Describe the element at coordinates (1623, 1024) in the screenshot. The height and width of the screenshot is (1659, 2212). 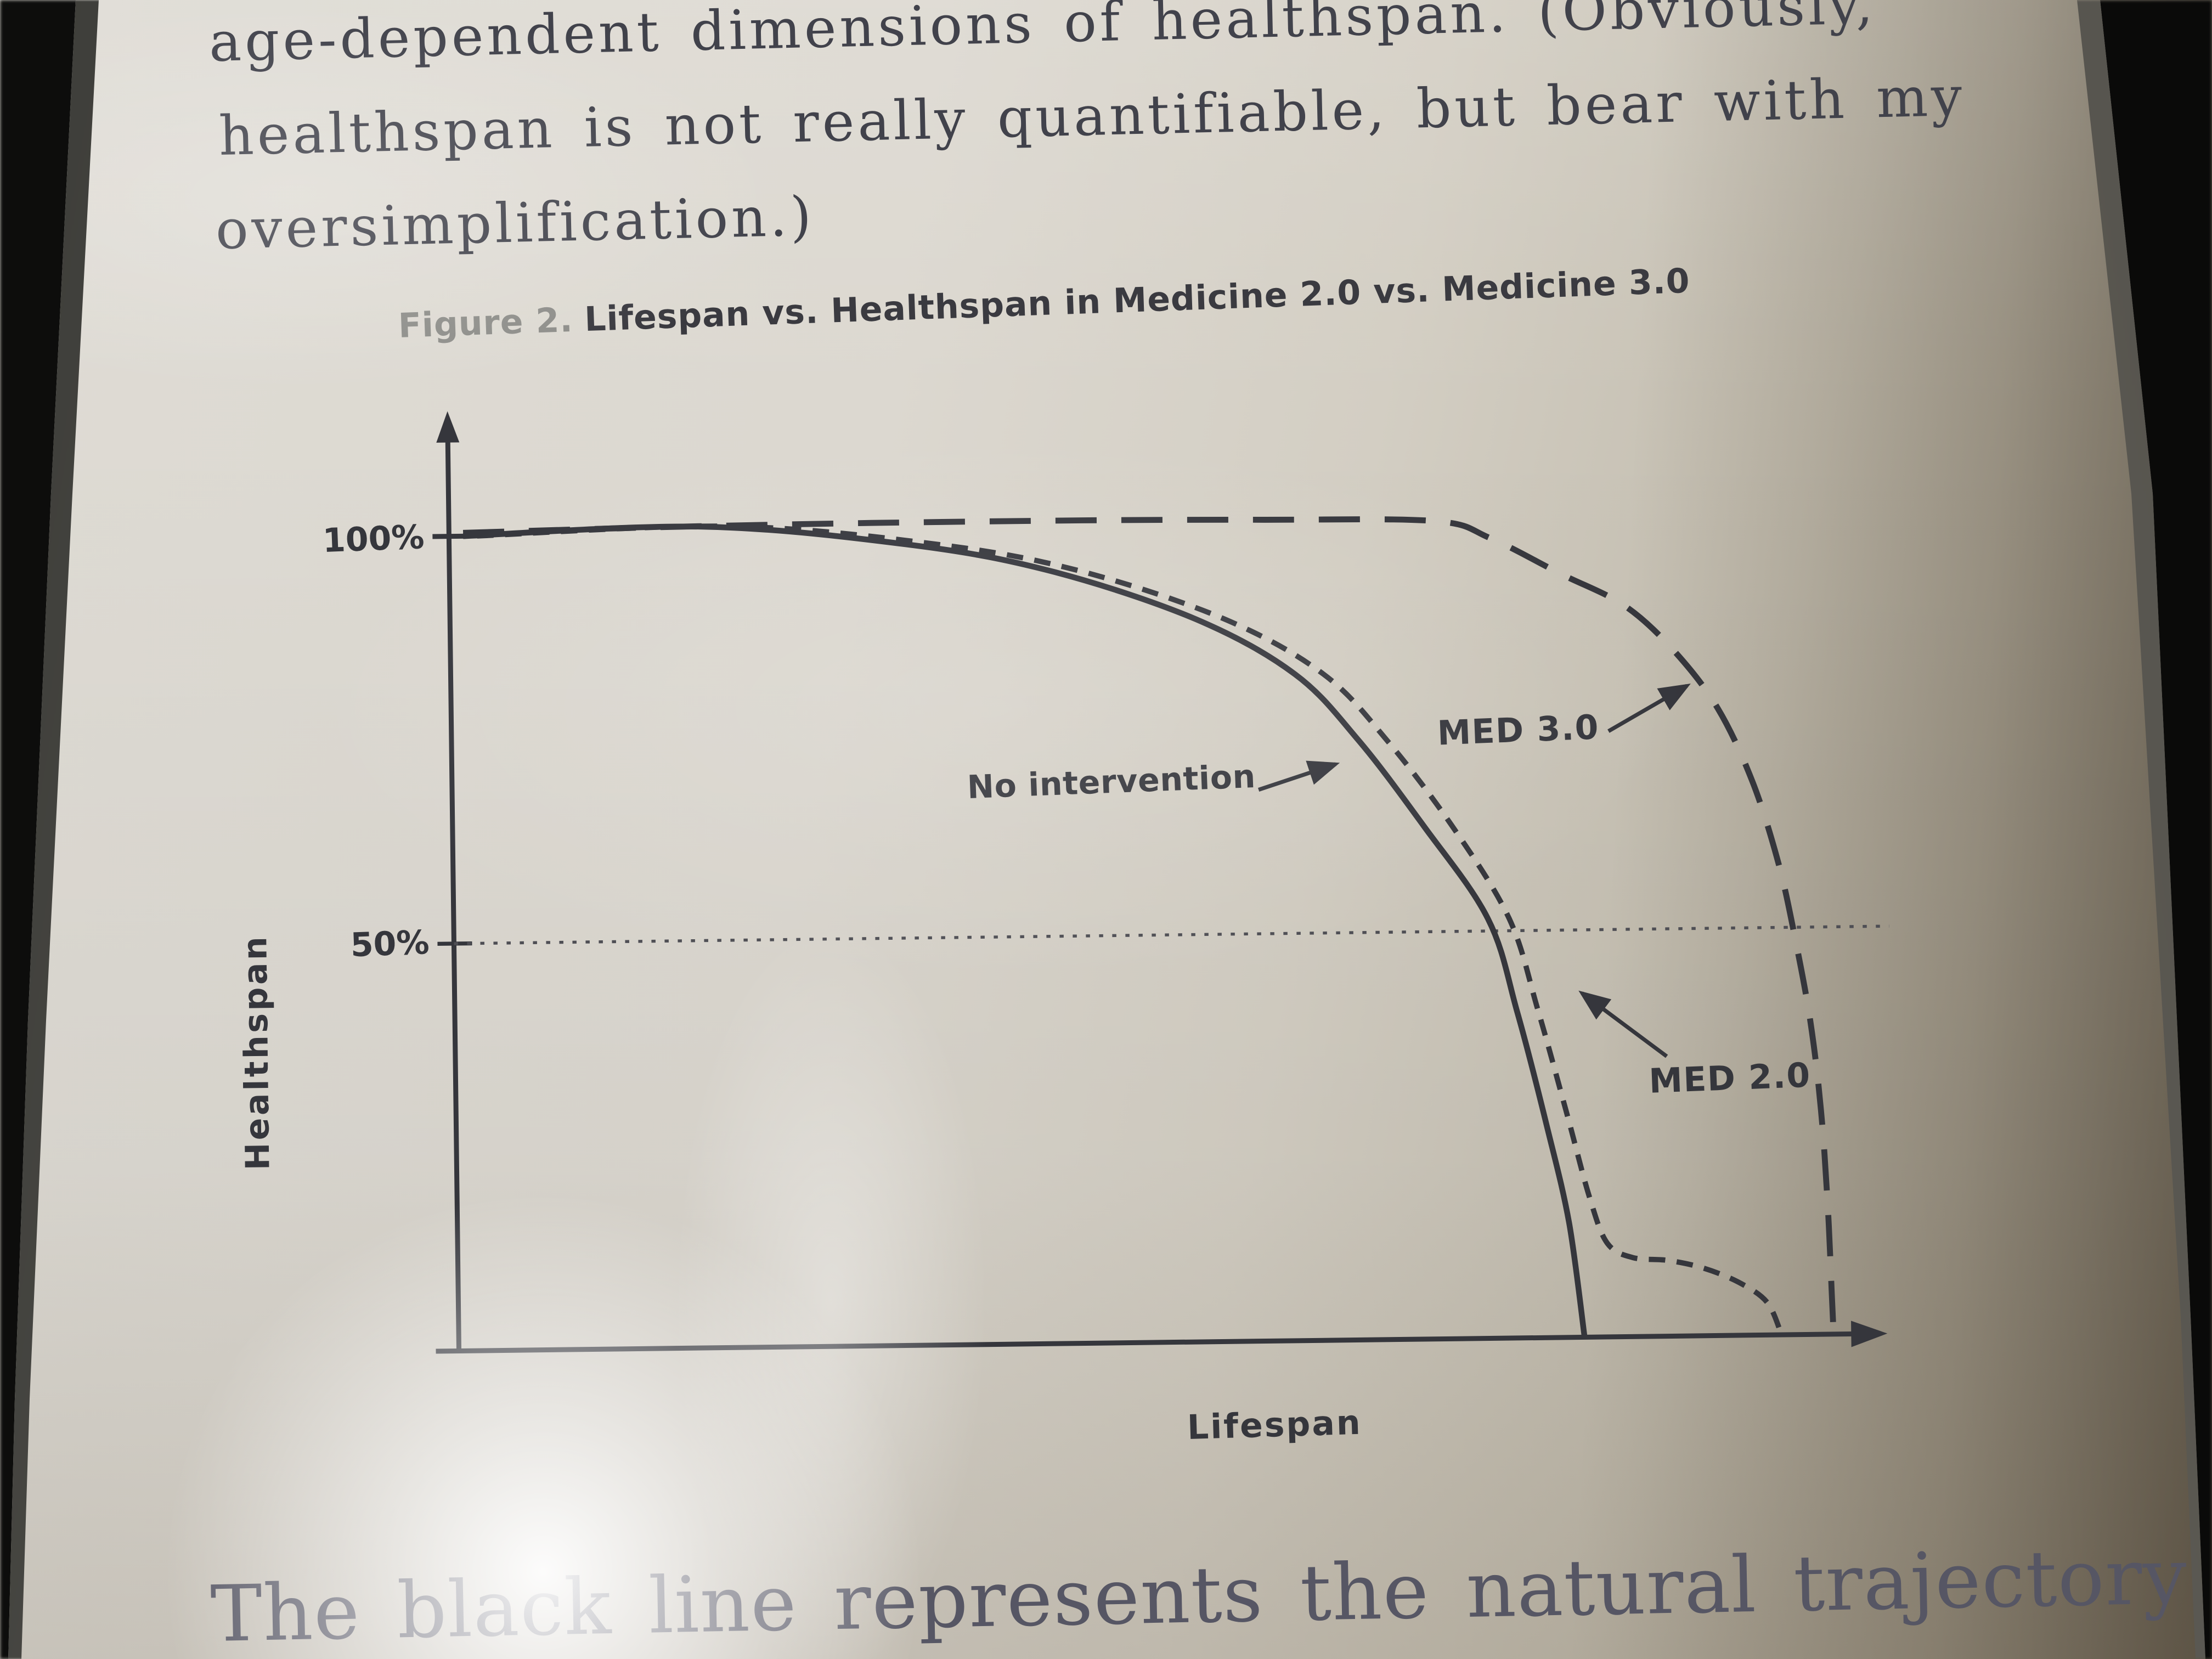
I see `med2-arrow-icon` at that location.